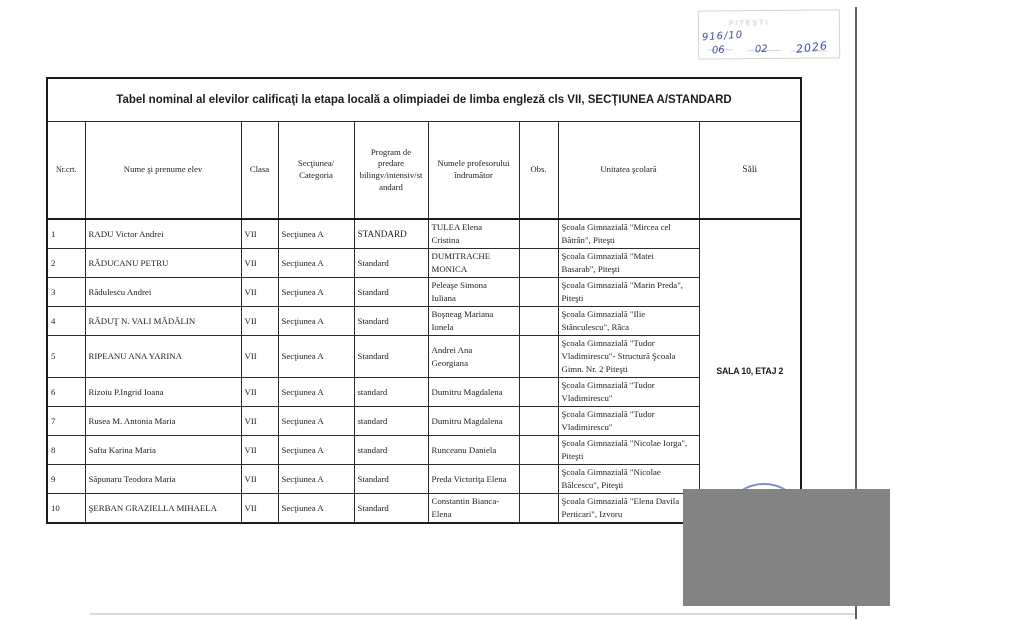 This screenshot has width=1024, height=622. What do you see at coordinates (66, 450) in the screenshot?
I see `cell-nr: 8` at bounding box center [66, 450].